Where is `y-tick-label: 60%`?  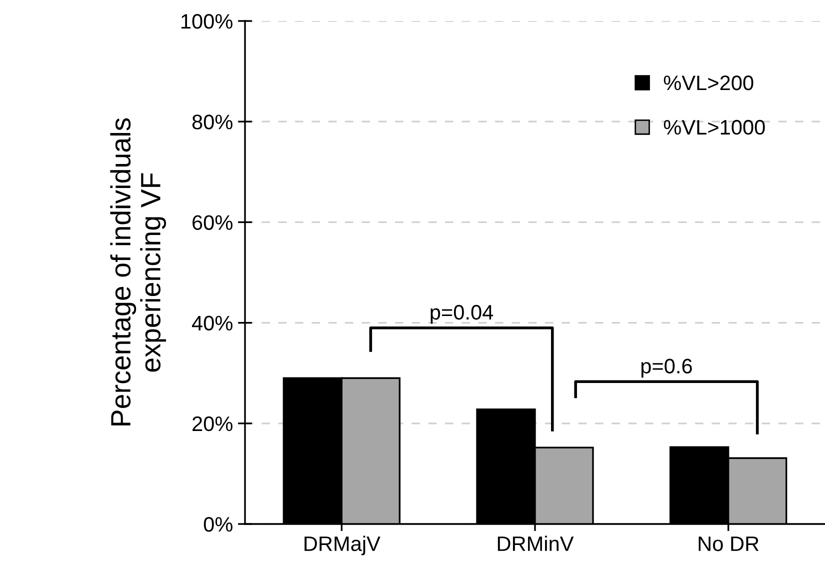 y-tick-label: 60% is located at coordinates (212, 222).